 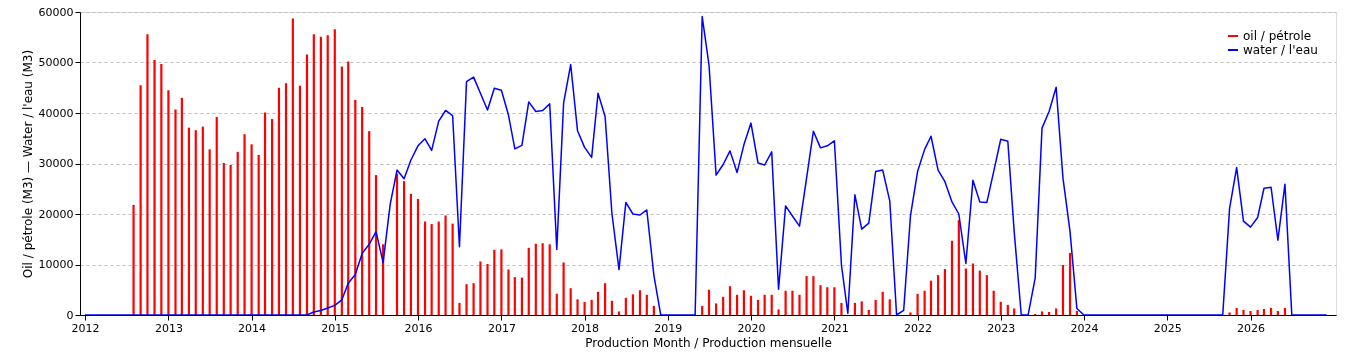 What do you see at coordinates (1251, 328) in the screenshot?
I see `x-tick-label: 2026` at bounding box center [1251, 328].